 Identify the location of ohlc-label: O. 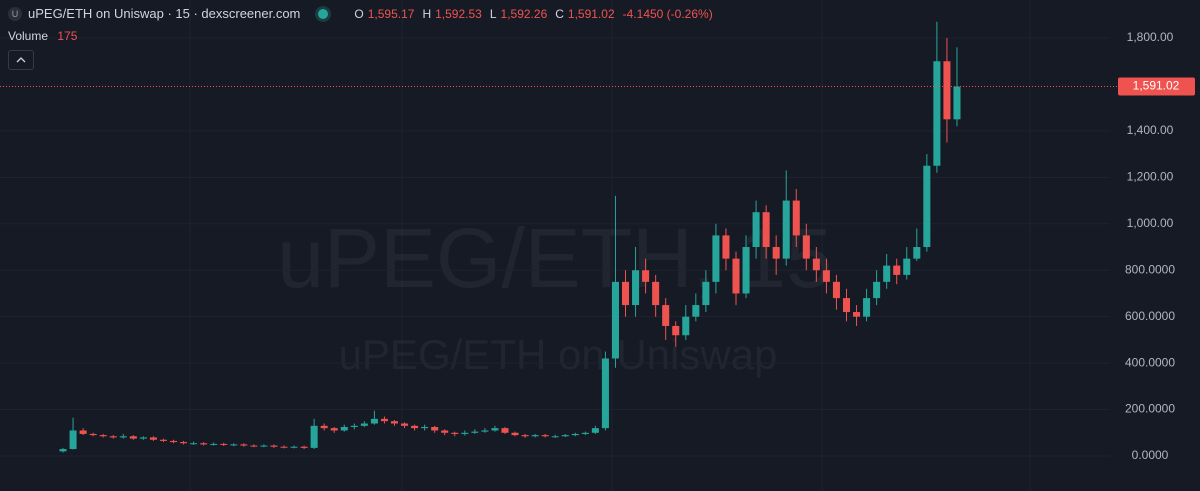
(359, 13).